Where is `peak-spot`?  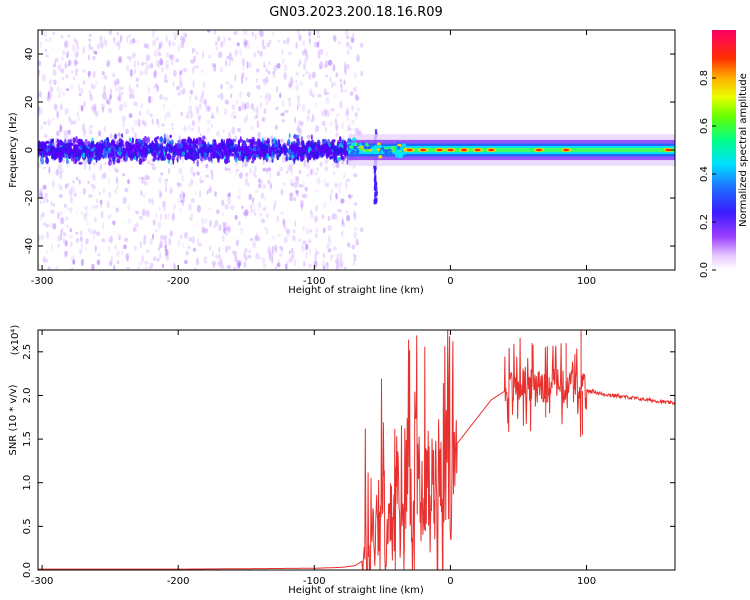 peak-spot is located at coordinates (668, 150).